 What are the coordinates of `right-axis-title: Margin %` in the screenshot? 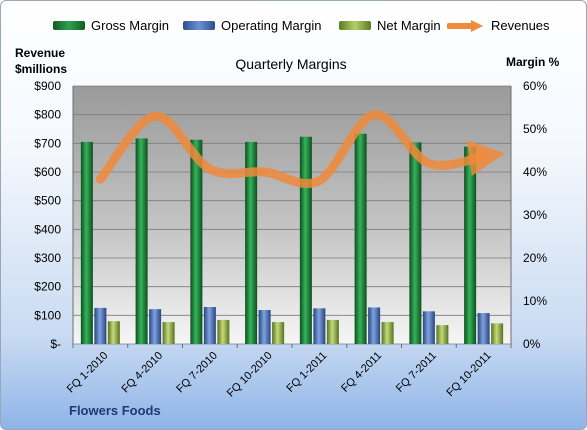 It's located at (533, 62).